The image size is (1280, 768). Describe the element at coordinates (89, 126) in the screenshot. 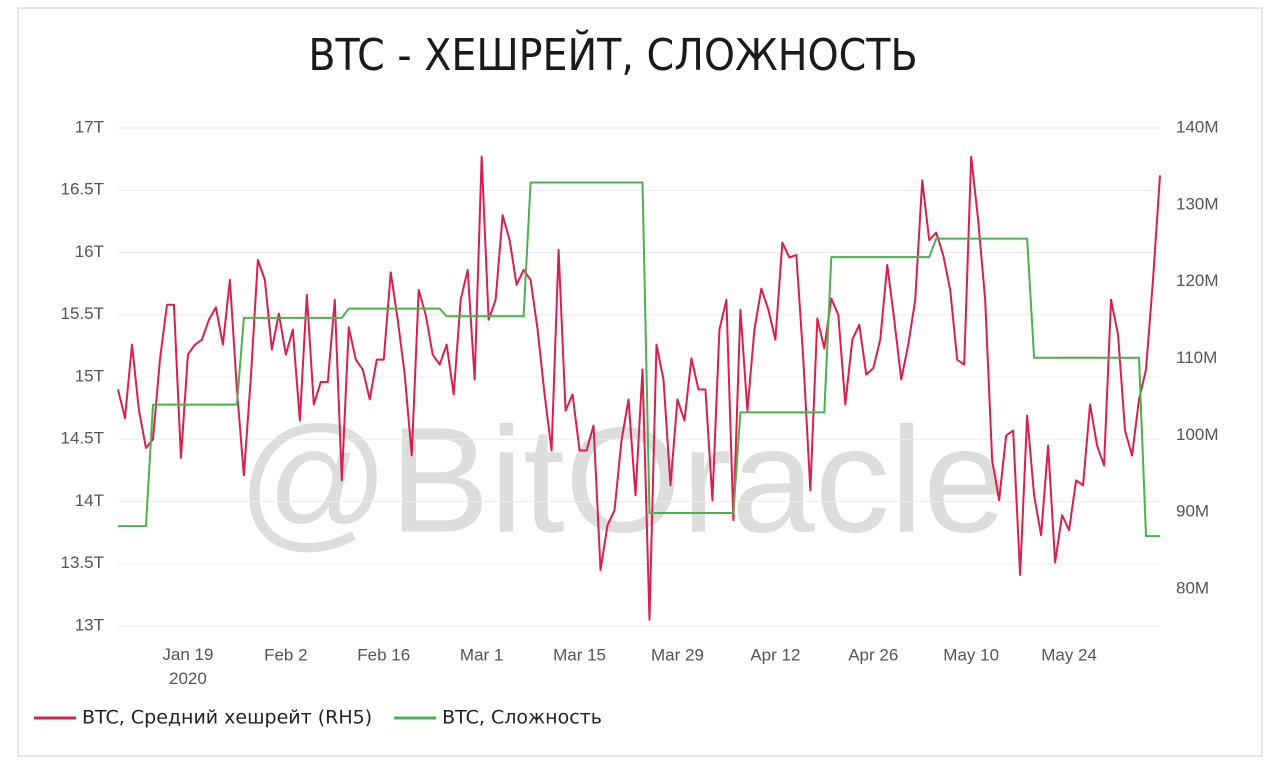

I see `y-tick-label: 17T` at that location.